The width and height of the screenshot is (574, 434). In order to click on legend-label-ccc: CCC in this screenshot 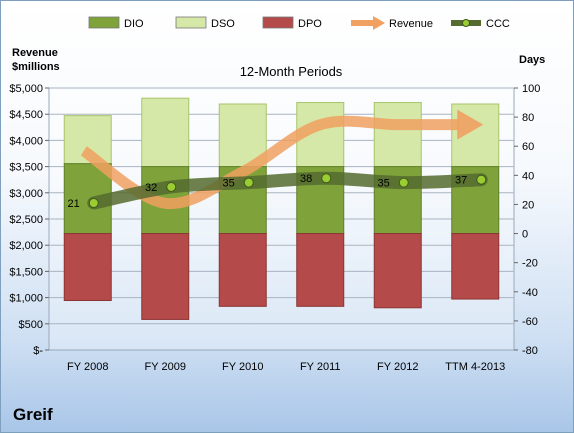, I will do `click(498, 24)`.